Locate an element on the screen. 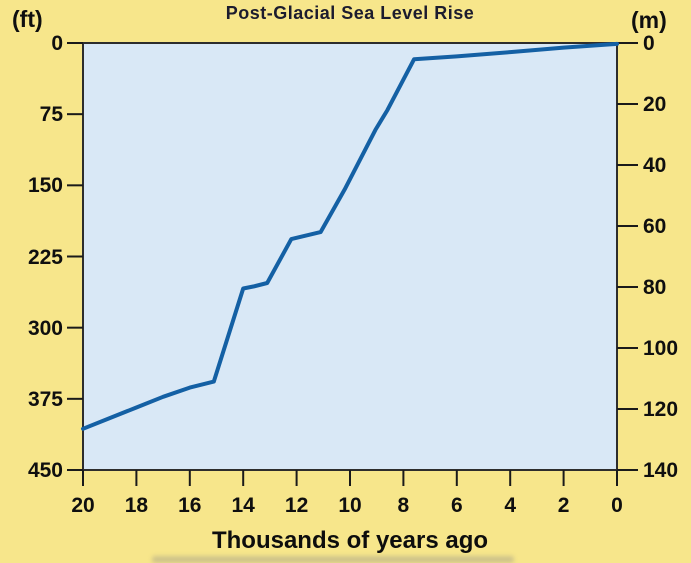 This screenshot has height=563, width=691. left-axis-tick-label: 75 is located at coordinates (51, 115).